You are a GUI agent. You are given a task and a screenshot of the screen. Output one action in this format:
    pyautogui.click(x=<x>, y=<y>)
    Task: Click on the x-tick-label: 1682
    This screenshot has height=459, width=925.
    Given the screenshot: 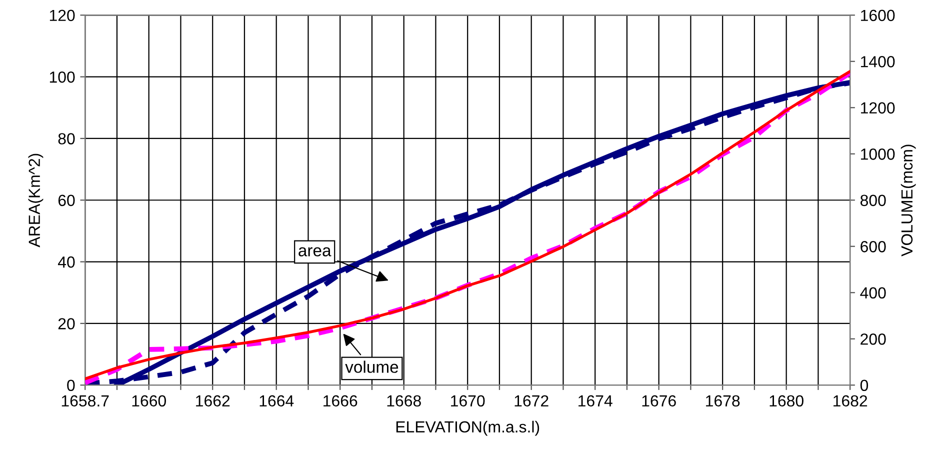 What is the action you would take?
    pyautogui.click(x=851, y=401)
    